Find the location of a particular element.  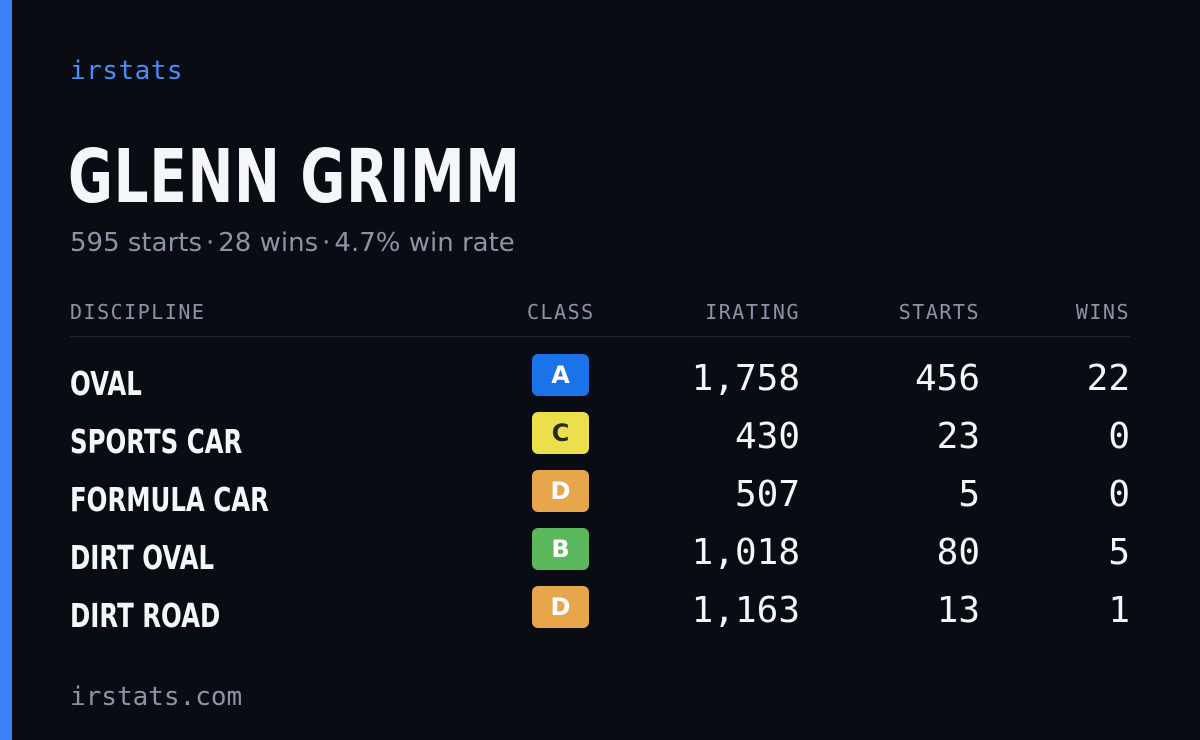

header-class: CLASS is located at coordinates (561, 312).